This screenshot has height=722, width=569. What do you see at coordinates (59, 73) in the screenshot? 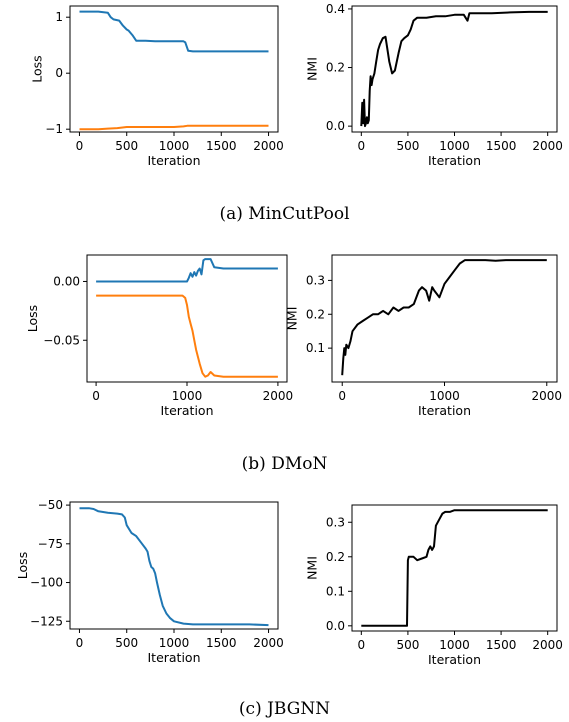
I see `y-tick-label: 0` at bounding box center [59, 73].